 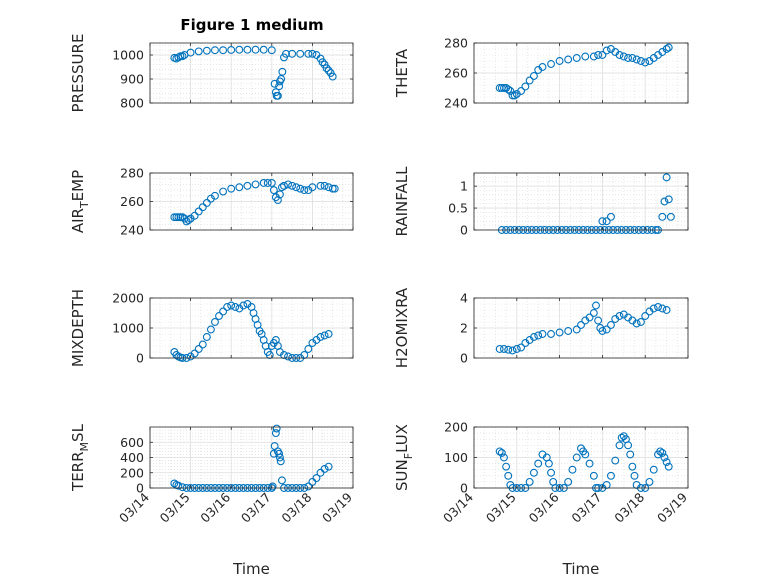 I want to click on y-tick-label: 240, so click(x=456, y=103).